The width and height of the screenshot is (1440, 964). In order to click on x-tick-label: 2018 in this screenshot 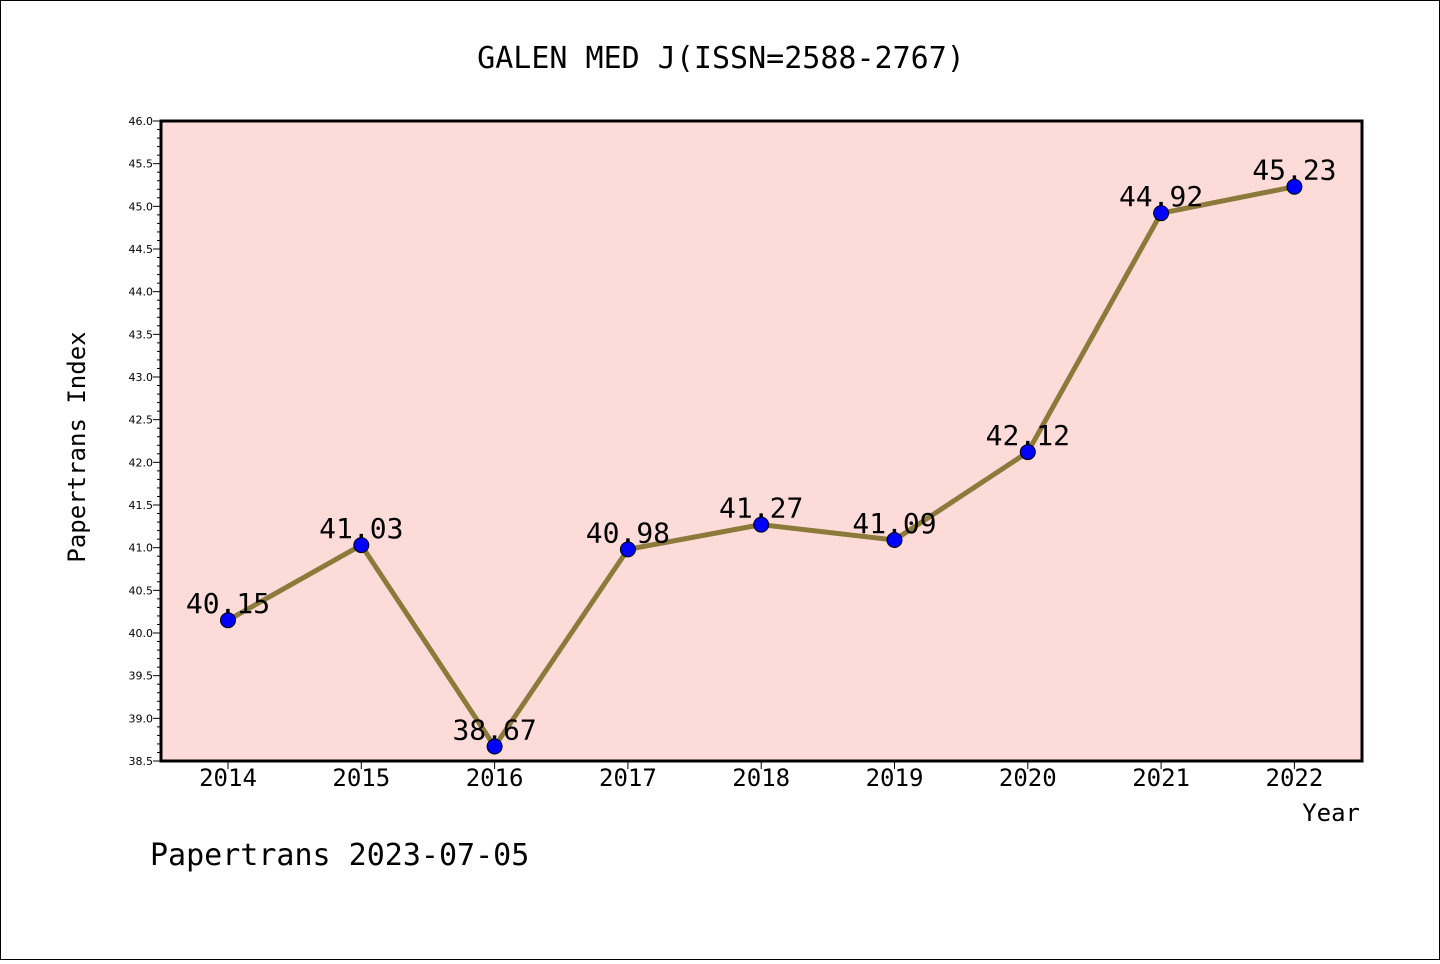, I will do `click(761, 778)`.